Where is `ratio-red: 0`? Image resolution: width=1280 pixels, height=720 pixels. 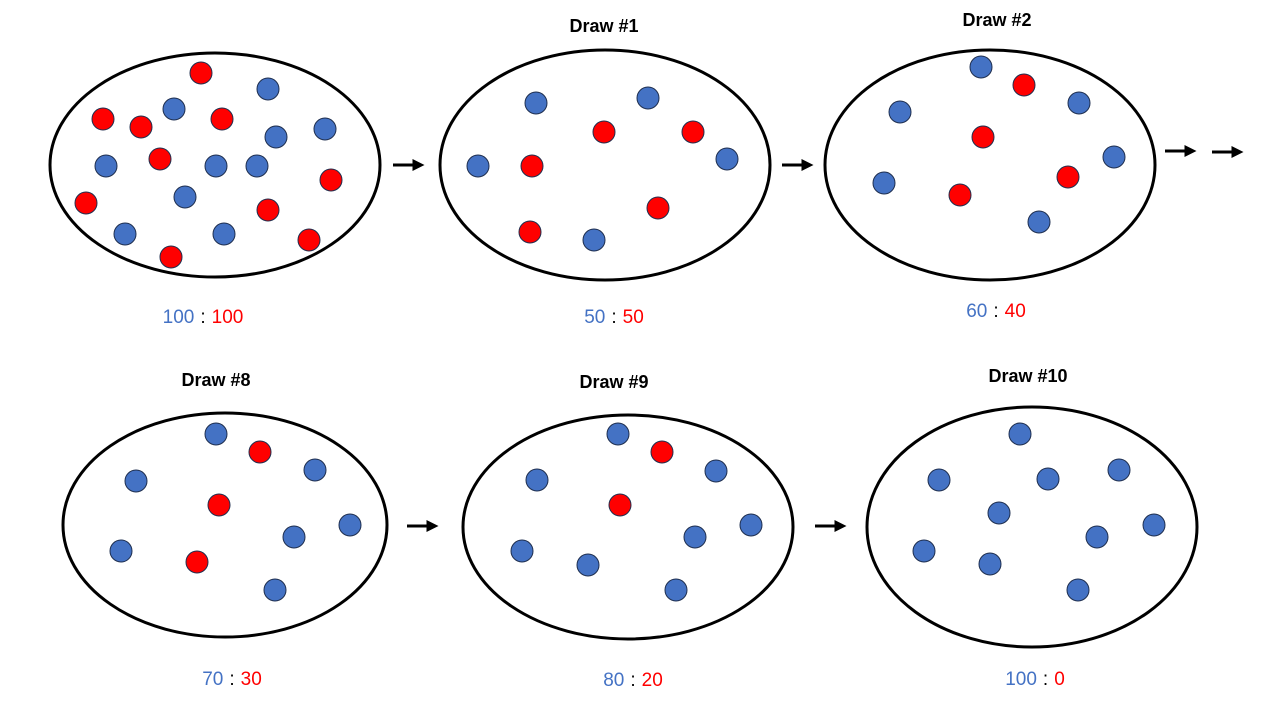 ratio-red: 0 is located at coordinates (1059, 679).